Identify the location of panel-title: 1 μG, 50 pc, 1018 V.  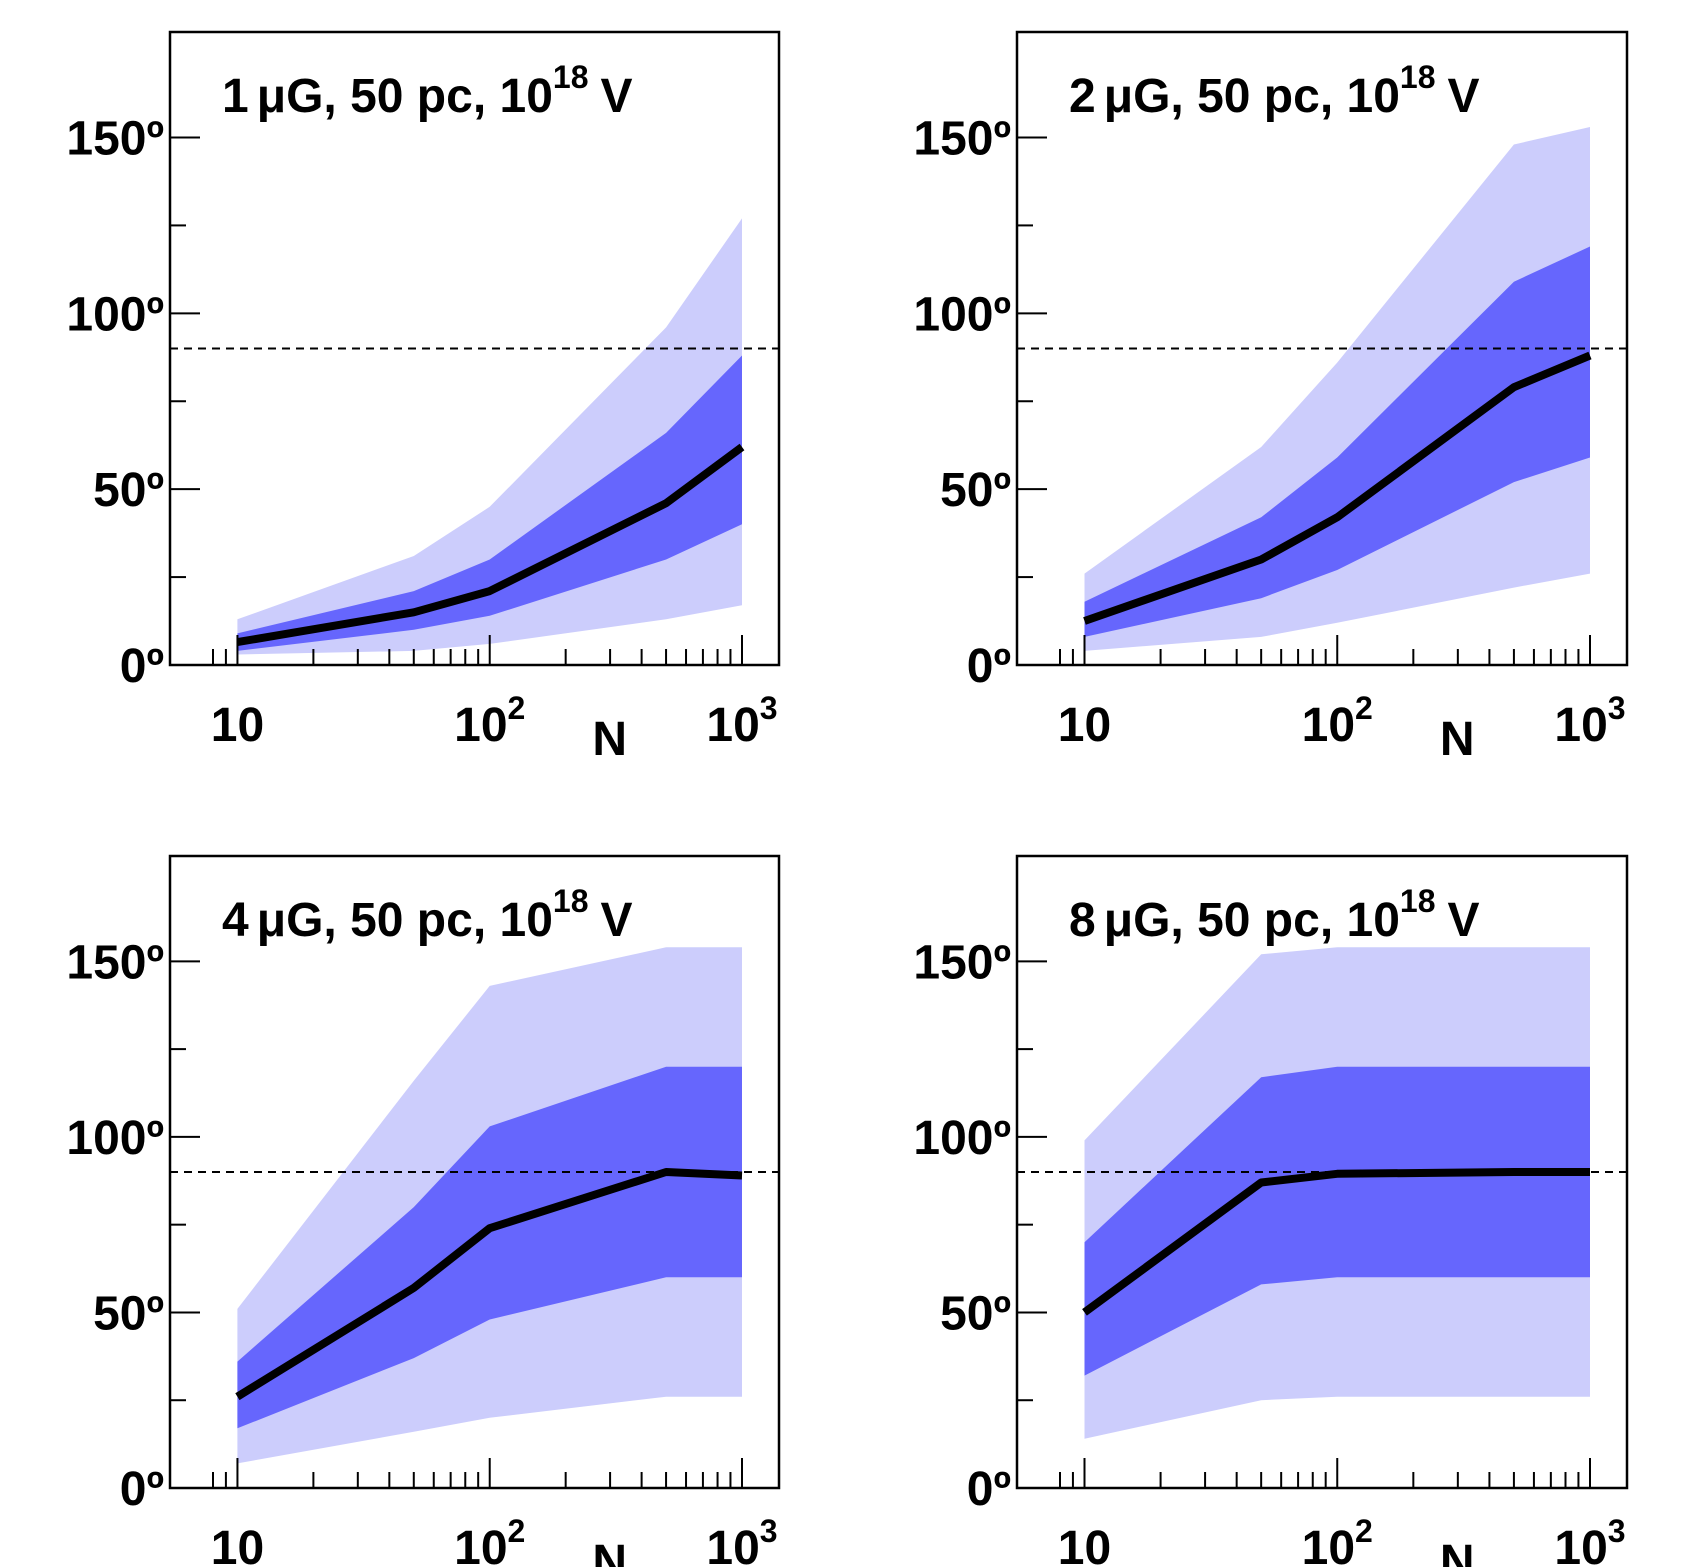
(427, 91).